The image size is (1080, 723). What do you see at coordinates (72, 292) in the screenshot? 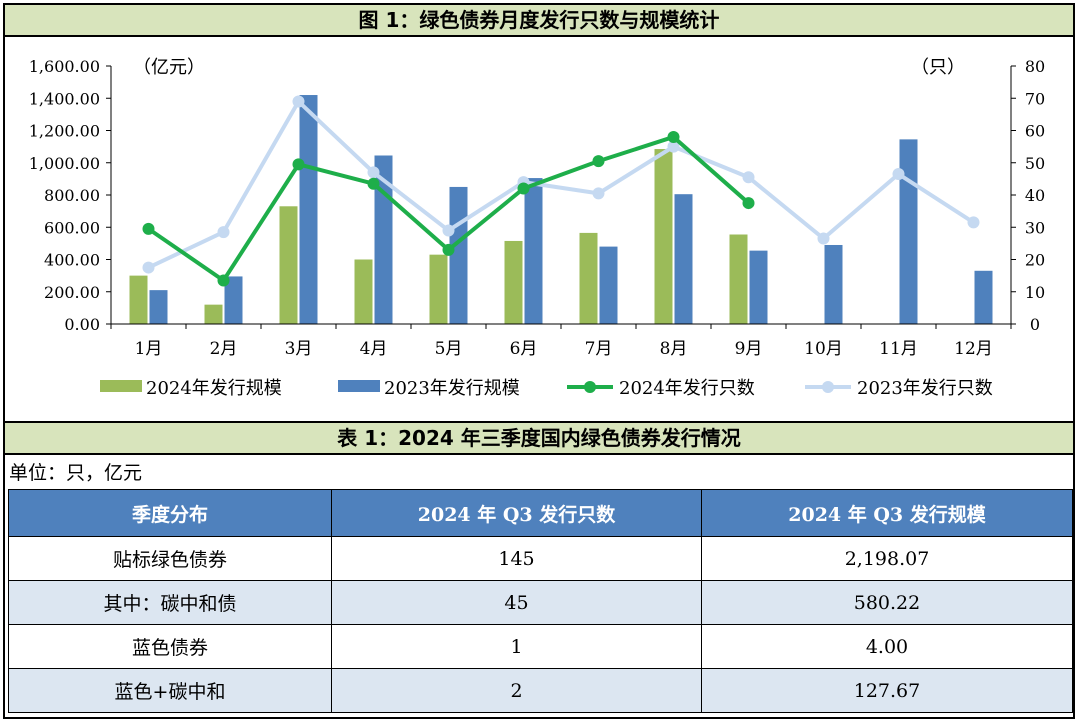
I see `y-left-tick-label: 200.00` at bounding box center [72, 292].